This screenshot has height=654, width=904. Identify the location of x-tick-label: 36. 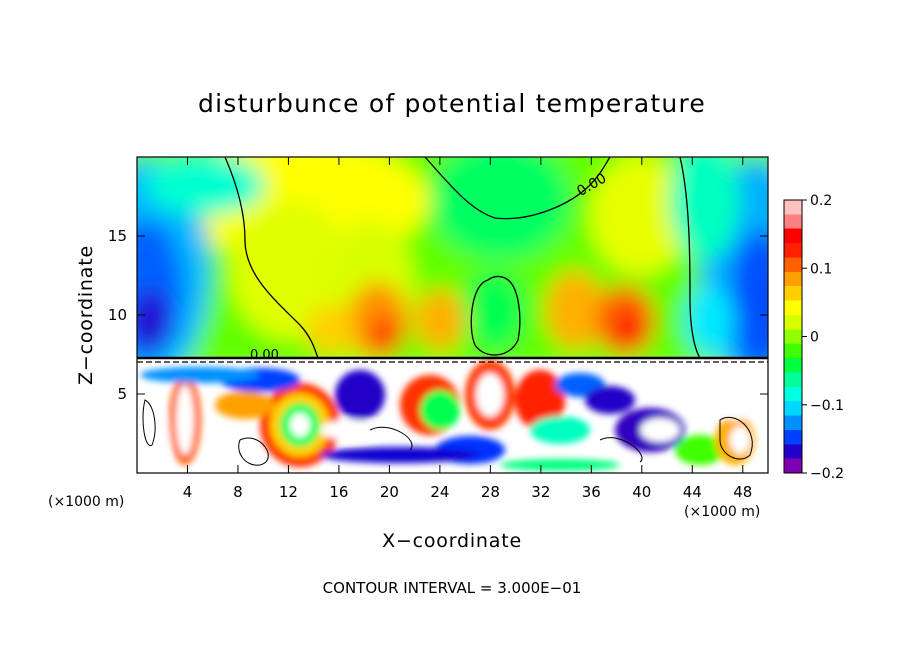
(591, 492).